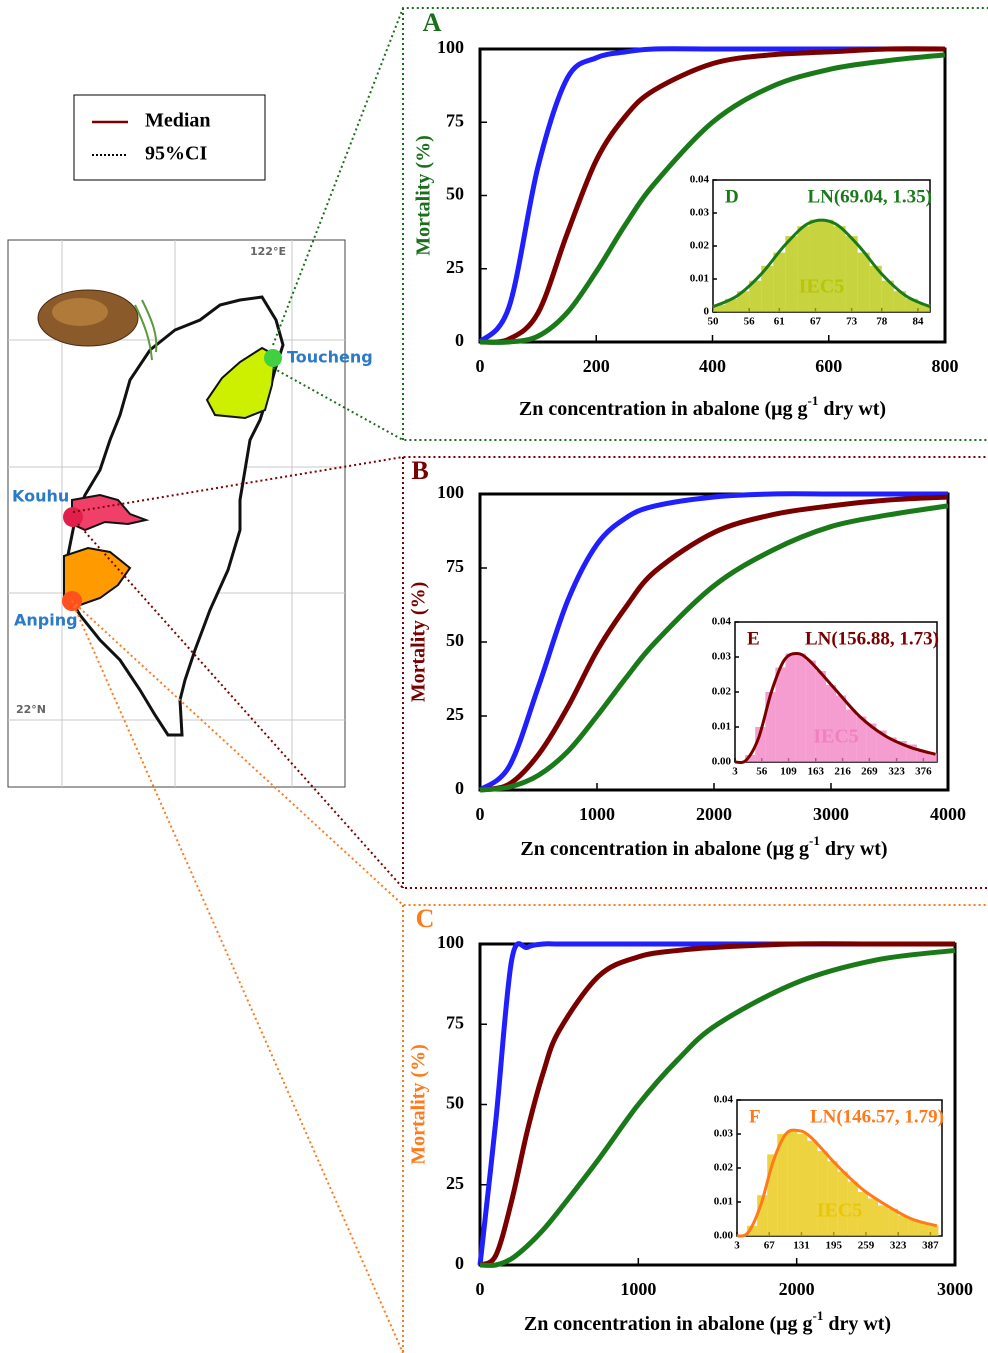 The image size is (988, 1353). What do you see at coordinates (31, 709) in the screenshot?
I see `latitude-label: 22°N` at bounding box center [31, 709].